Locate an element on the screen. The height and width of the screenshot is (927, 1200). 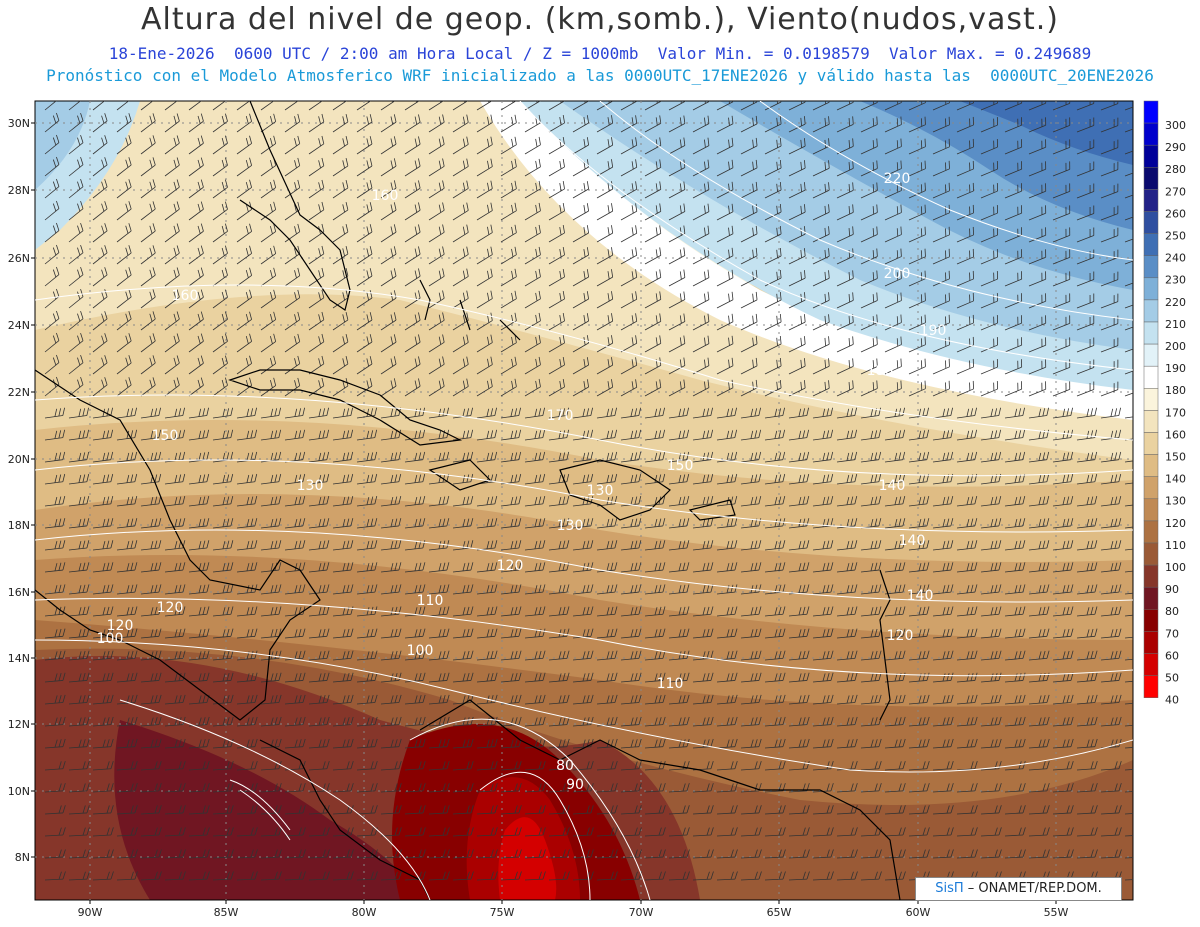
colorbar-swatch is located at coordinates (1151, 554).